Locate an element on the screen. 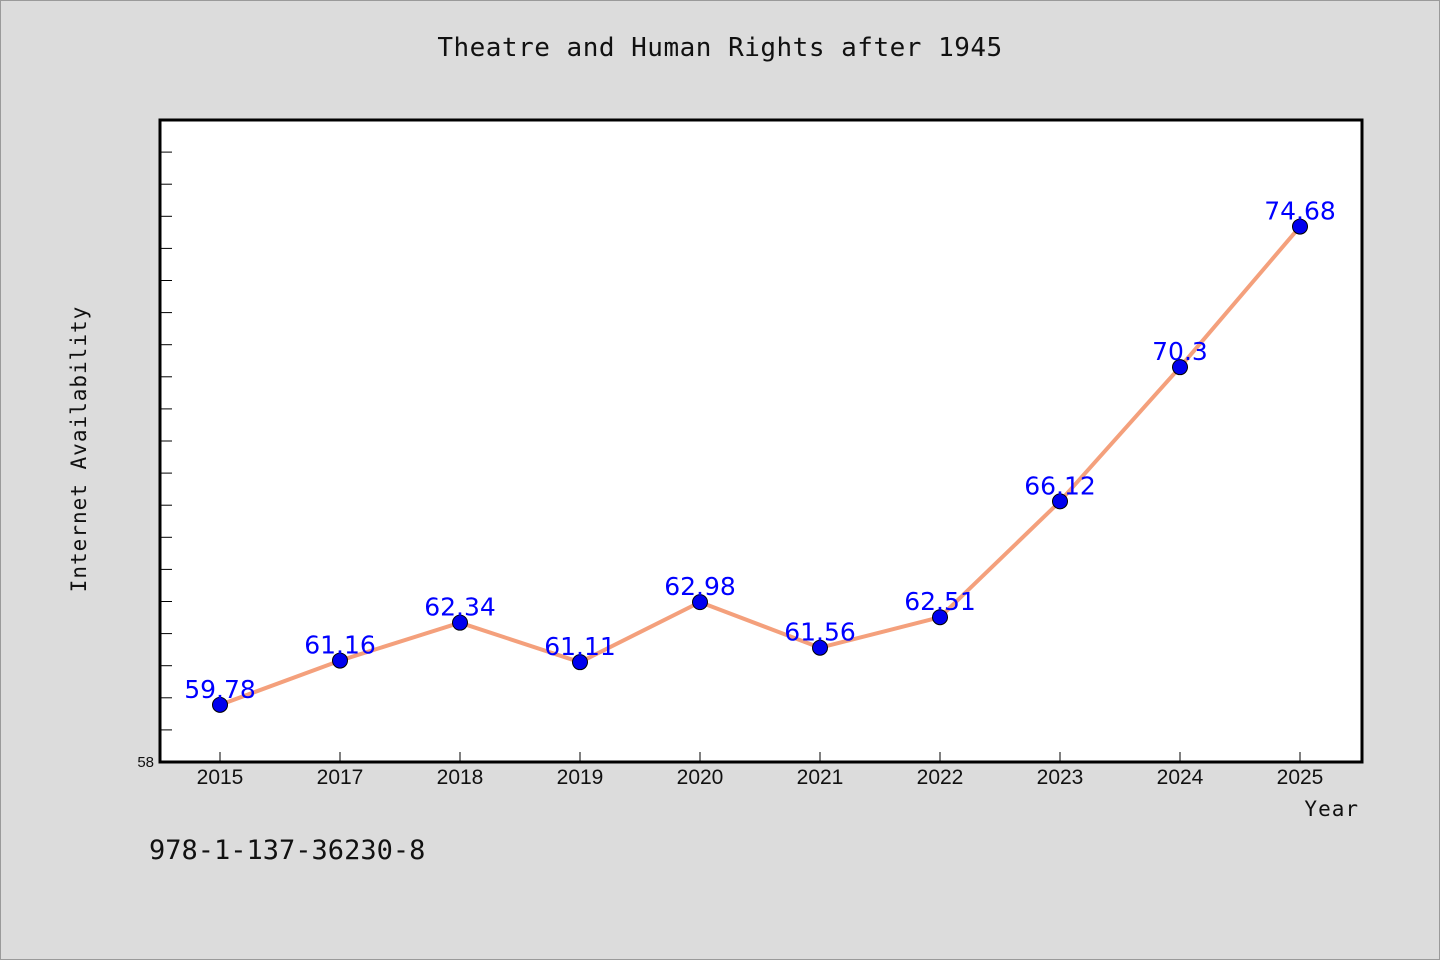  x-tick-label: 2023 is located at coordinates (1060, 777).